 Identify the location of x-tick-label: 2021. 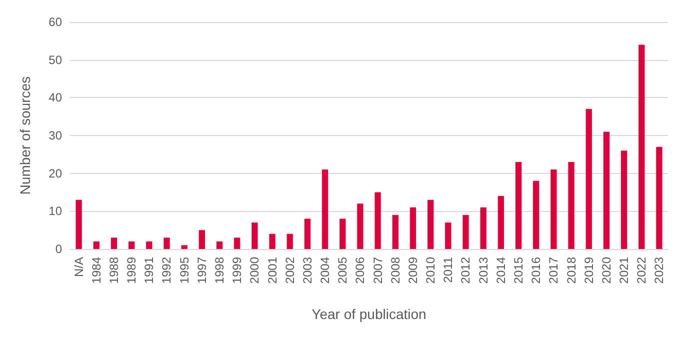
(624, 270).